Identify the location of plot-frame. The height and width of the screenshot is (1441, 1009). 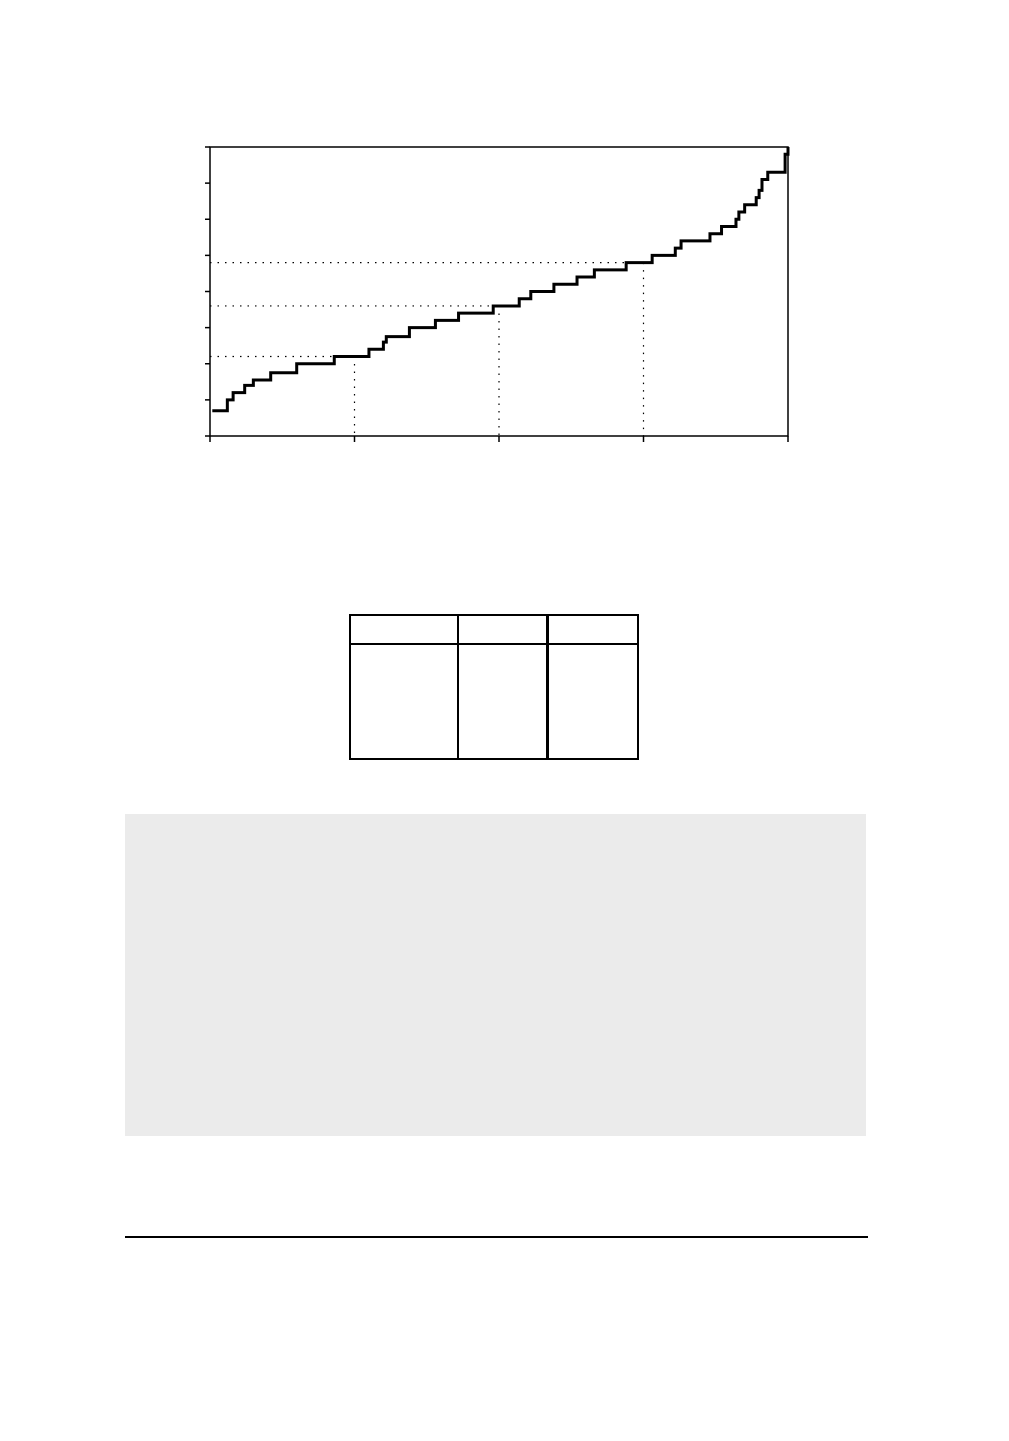
(499, 291).